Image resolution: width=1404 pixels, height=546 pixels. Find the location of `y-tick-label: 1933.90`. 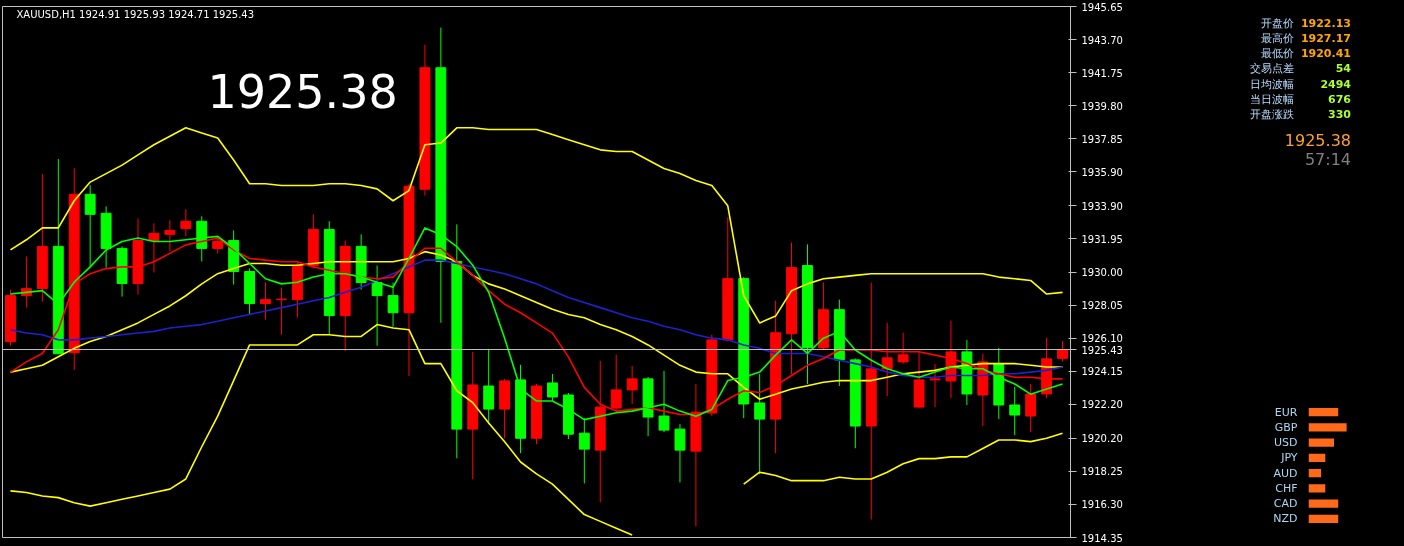

y-tick-label: 1933.90 is located at coordinates (1102, 206).